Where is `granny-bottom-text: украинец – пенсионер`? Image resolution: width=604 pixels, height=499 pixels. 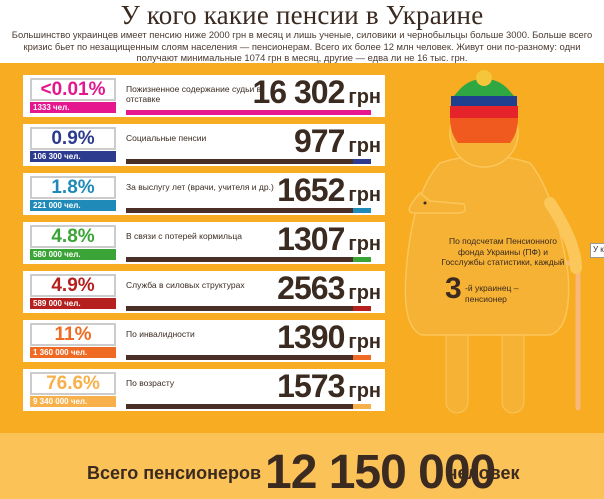 granny-bottom-text: украинец – пенсионер is located at coordinates (492, 293).